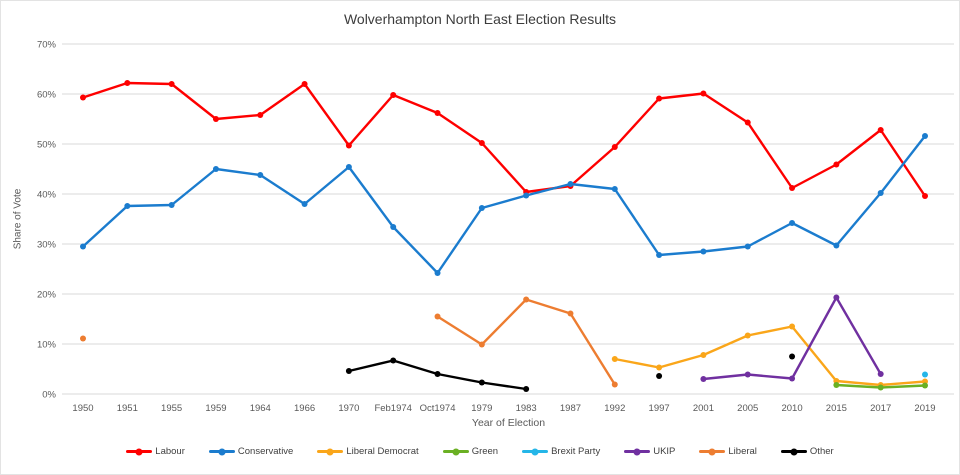  Describe the element at coordinates (348, 167) in the screenshot. I see `data-point-conservative-1970` at that location.